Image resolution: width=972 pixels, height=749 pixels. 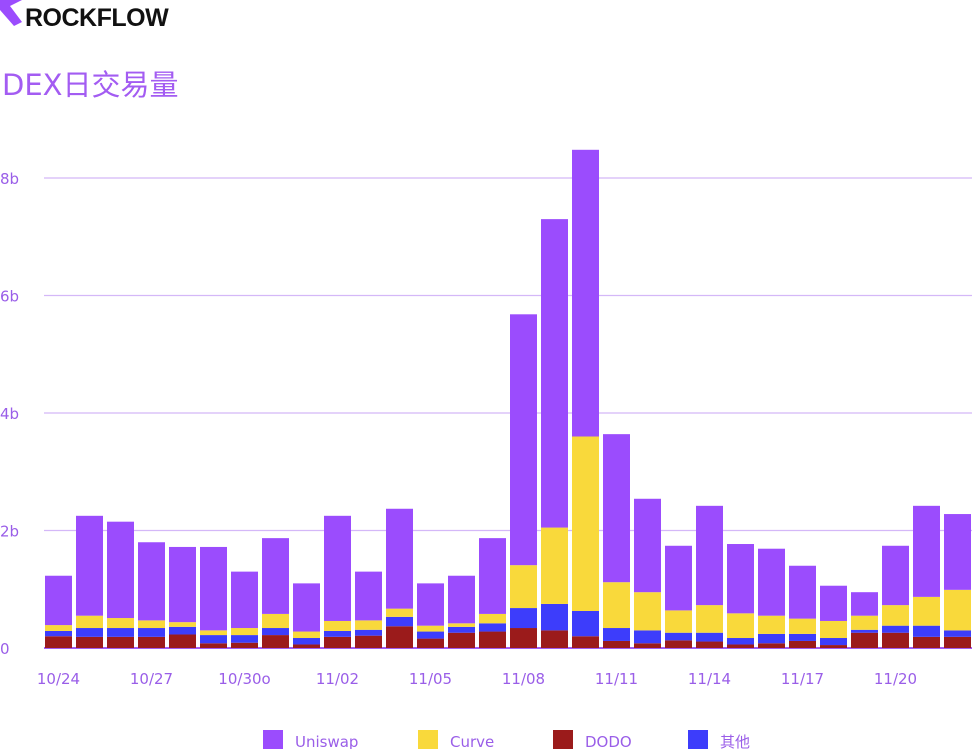 I want to click on bar-stack-11/06, so click(x=461, y=611).